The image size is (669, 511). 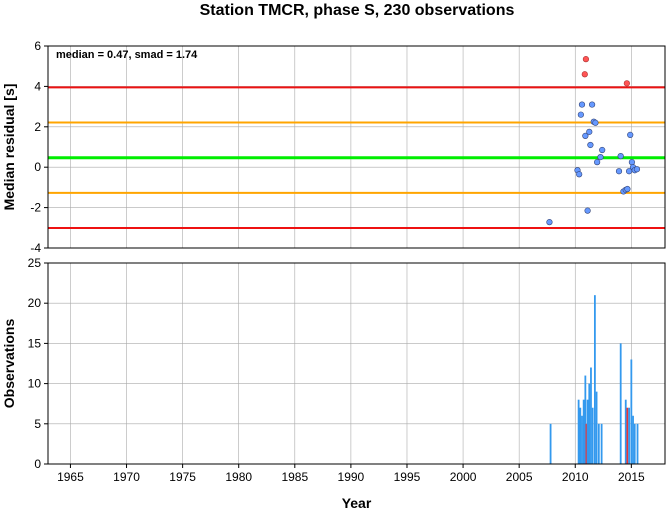 What do you see at coordinates (35, 263) in the screenshot?
I see `y-tick-label: 25` at bounding box center [35, 263].